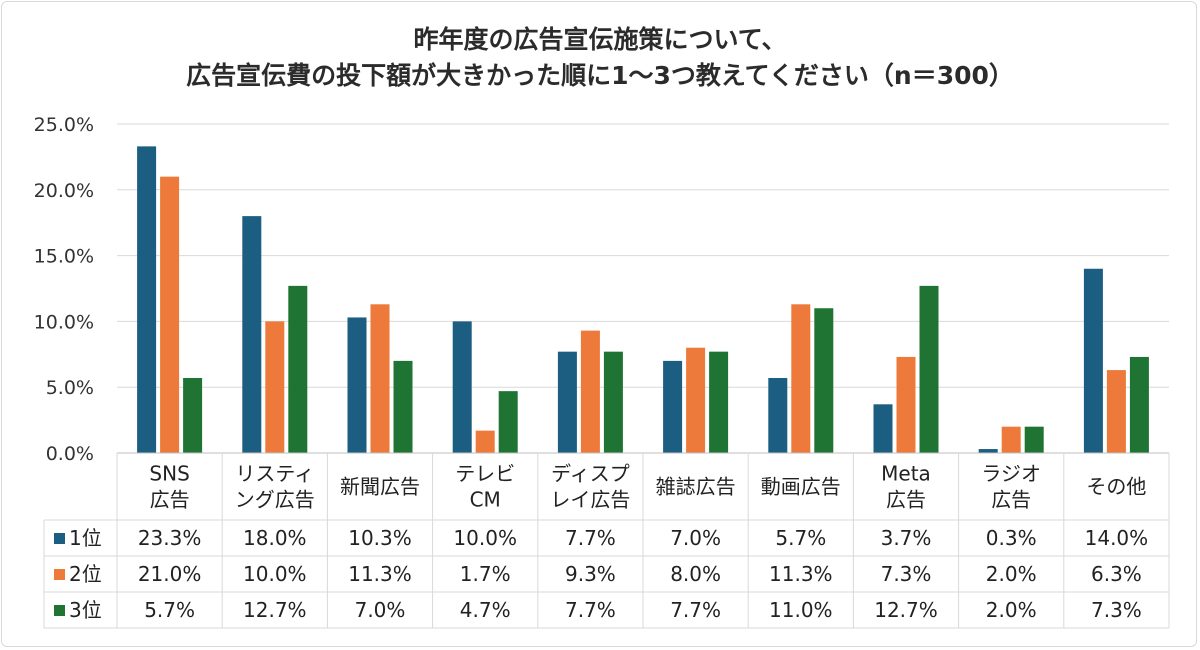  What do you see at coordinates (275, 538) in the screenshot?
I see `data-label: 18.0%` at bounding box center [275, 538].